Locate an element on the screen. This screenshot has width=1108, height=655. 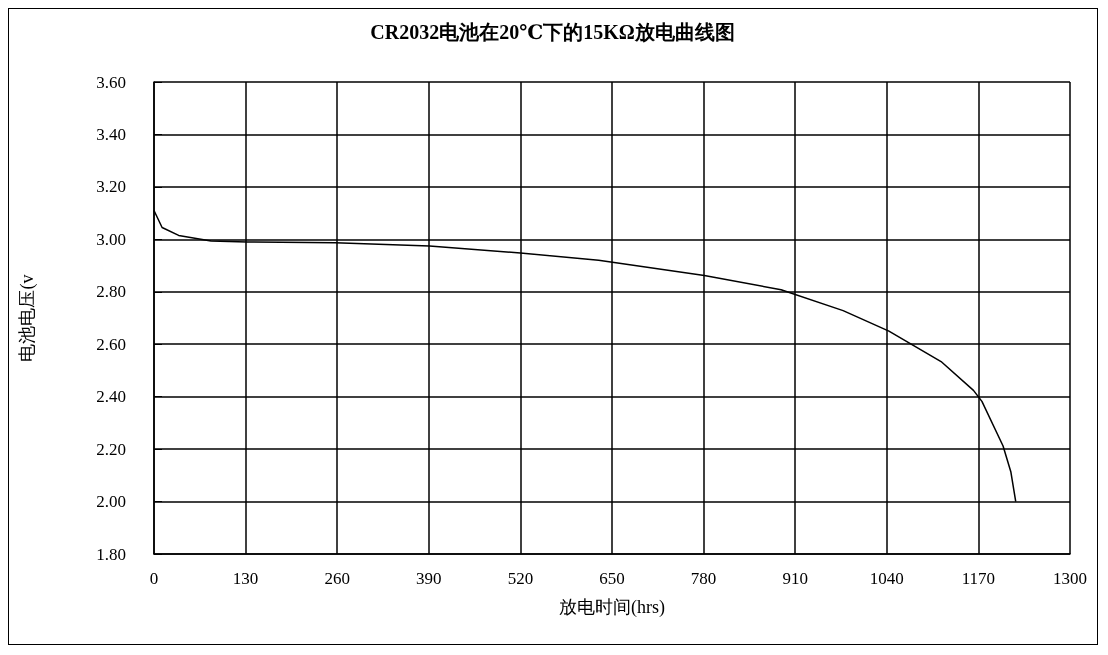
y-tick-label: 2.20 is located at coordinates (111, 449).